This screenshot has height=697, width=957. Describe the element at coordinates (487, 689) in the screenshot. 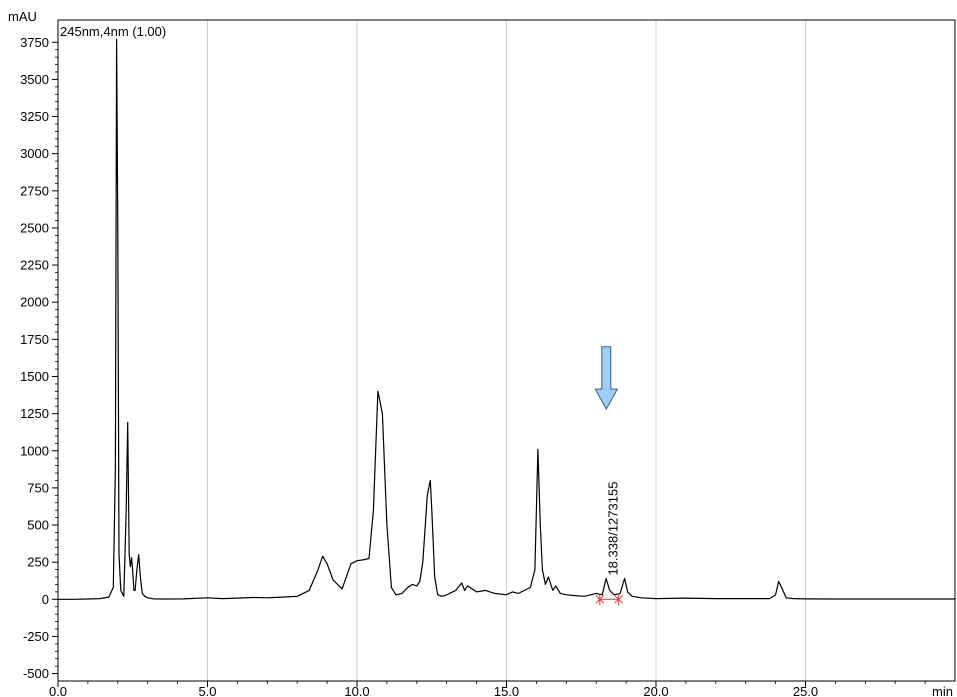

I see `x-axis: 0.0 5.0 10.0 15.0 20.0 25.0` at that location.